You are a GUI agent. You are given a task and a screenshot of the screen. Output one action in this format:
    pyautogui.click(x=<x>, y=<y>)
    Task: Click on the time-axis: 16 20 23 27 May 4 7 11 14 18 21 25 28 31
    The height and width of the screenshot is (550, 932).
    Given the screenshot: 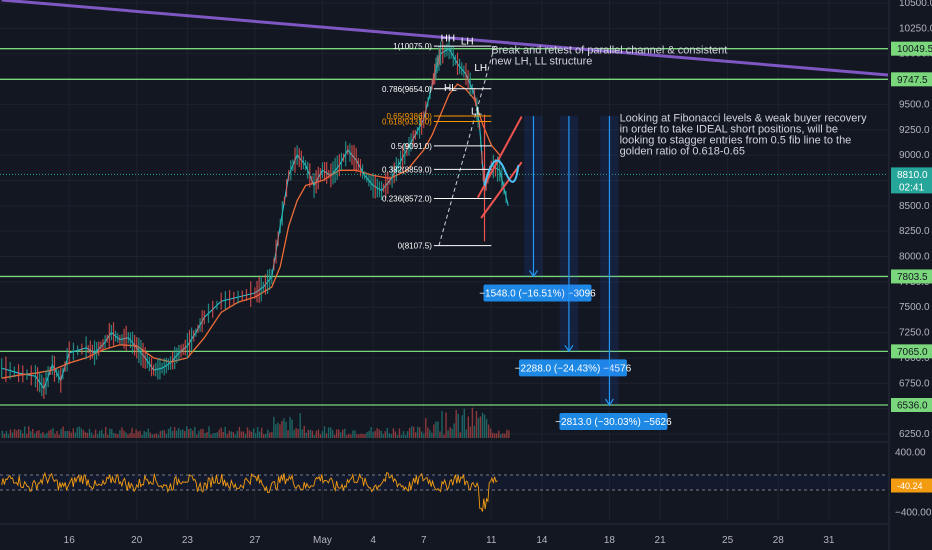 What is the action you would take?
    pyautogui.click(x=449, y=540)
    